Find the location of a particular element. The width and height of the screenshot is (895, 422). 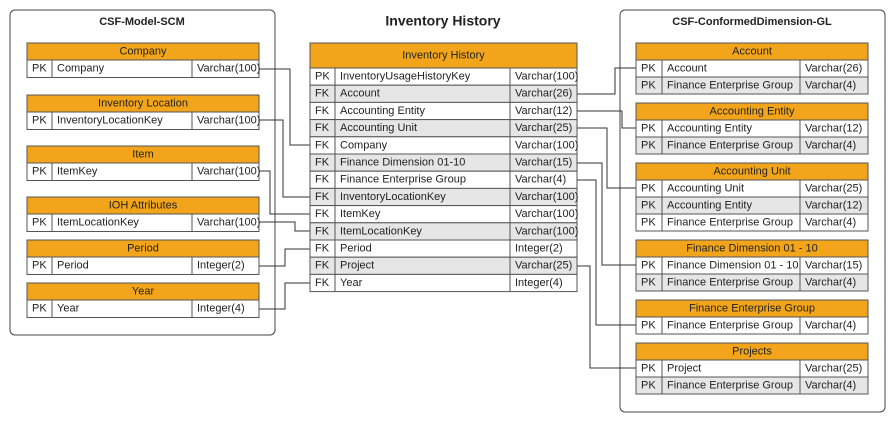

table-title: Inventory History is located at coordinates (443, 55).